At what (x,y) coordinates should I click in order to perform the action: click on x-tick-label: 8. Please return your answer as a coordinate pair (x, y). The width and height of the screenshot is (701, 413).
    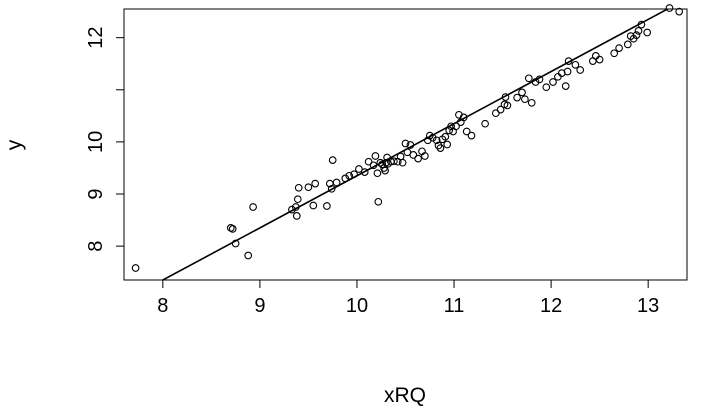
    Looking at the image, I should click on (162, 306).